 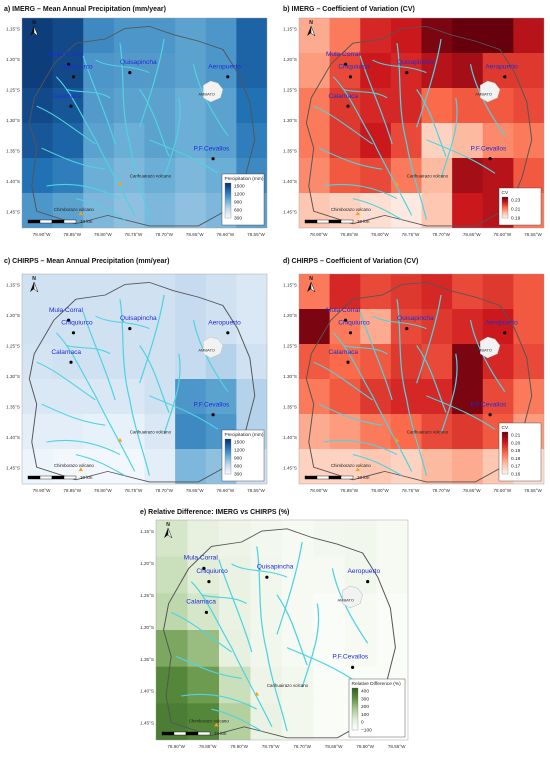 I want to click on scale-bar, so click(x=52, y=221).